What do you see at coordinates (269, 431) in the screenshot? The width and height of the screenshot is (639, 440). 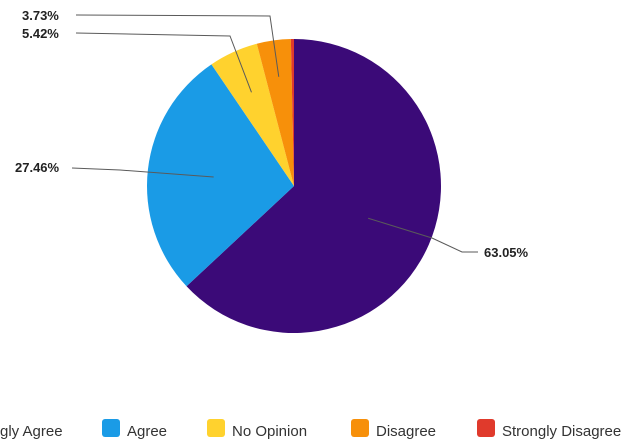 I see `legend-label-no-opinion: No Opinion` at bounding box center [269, 431].